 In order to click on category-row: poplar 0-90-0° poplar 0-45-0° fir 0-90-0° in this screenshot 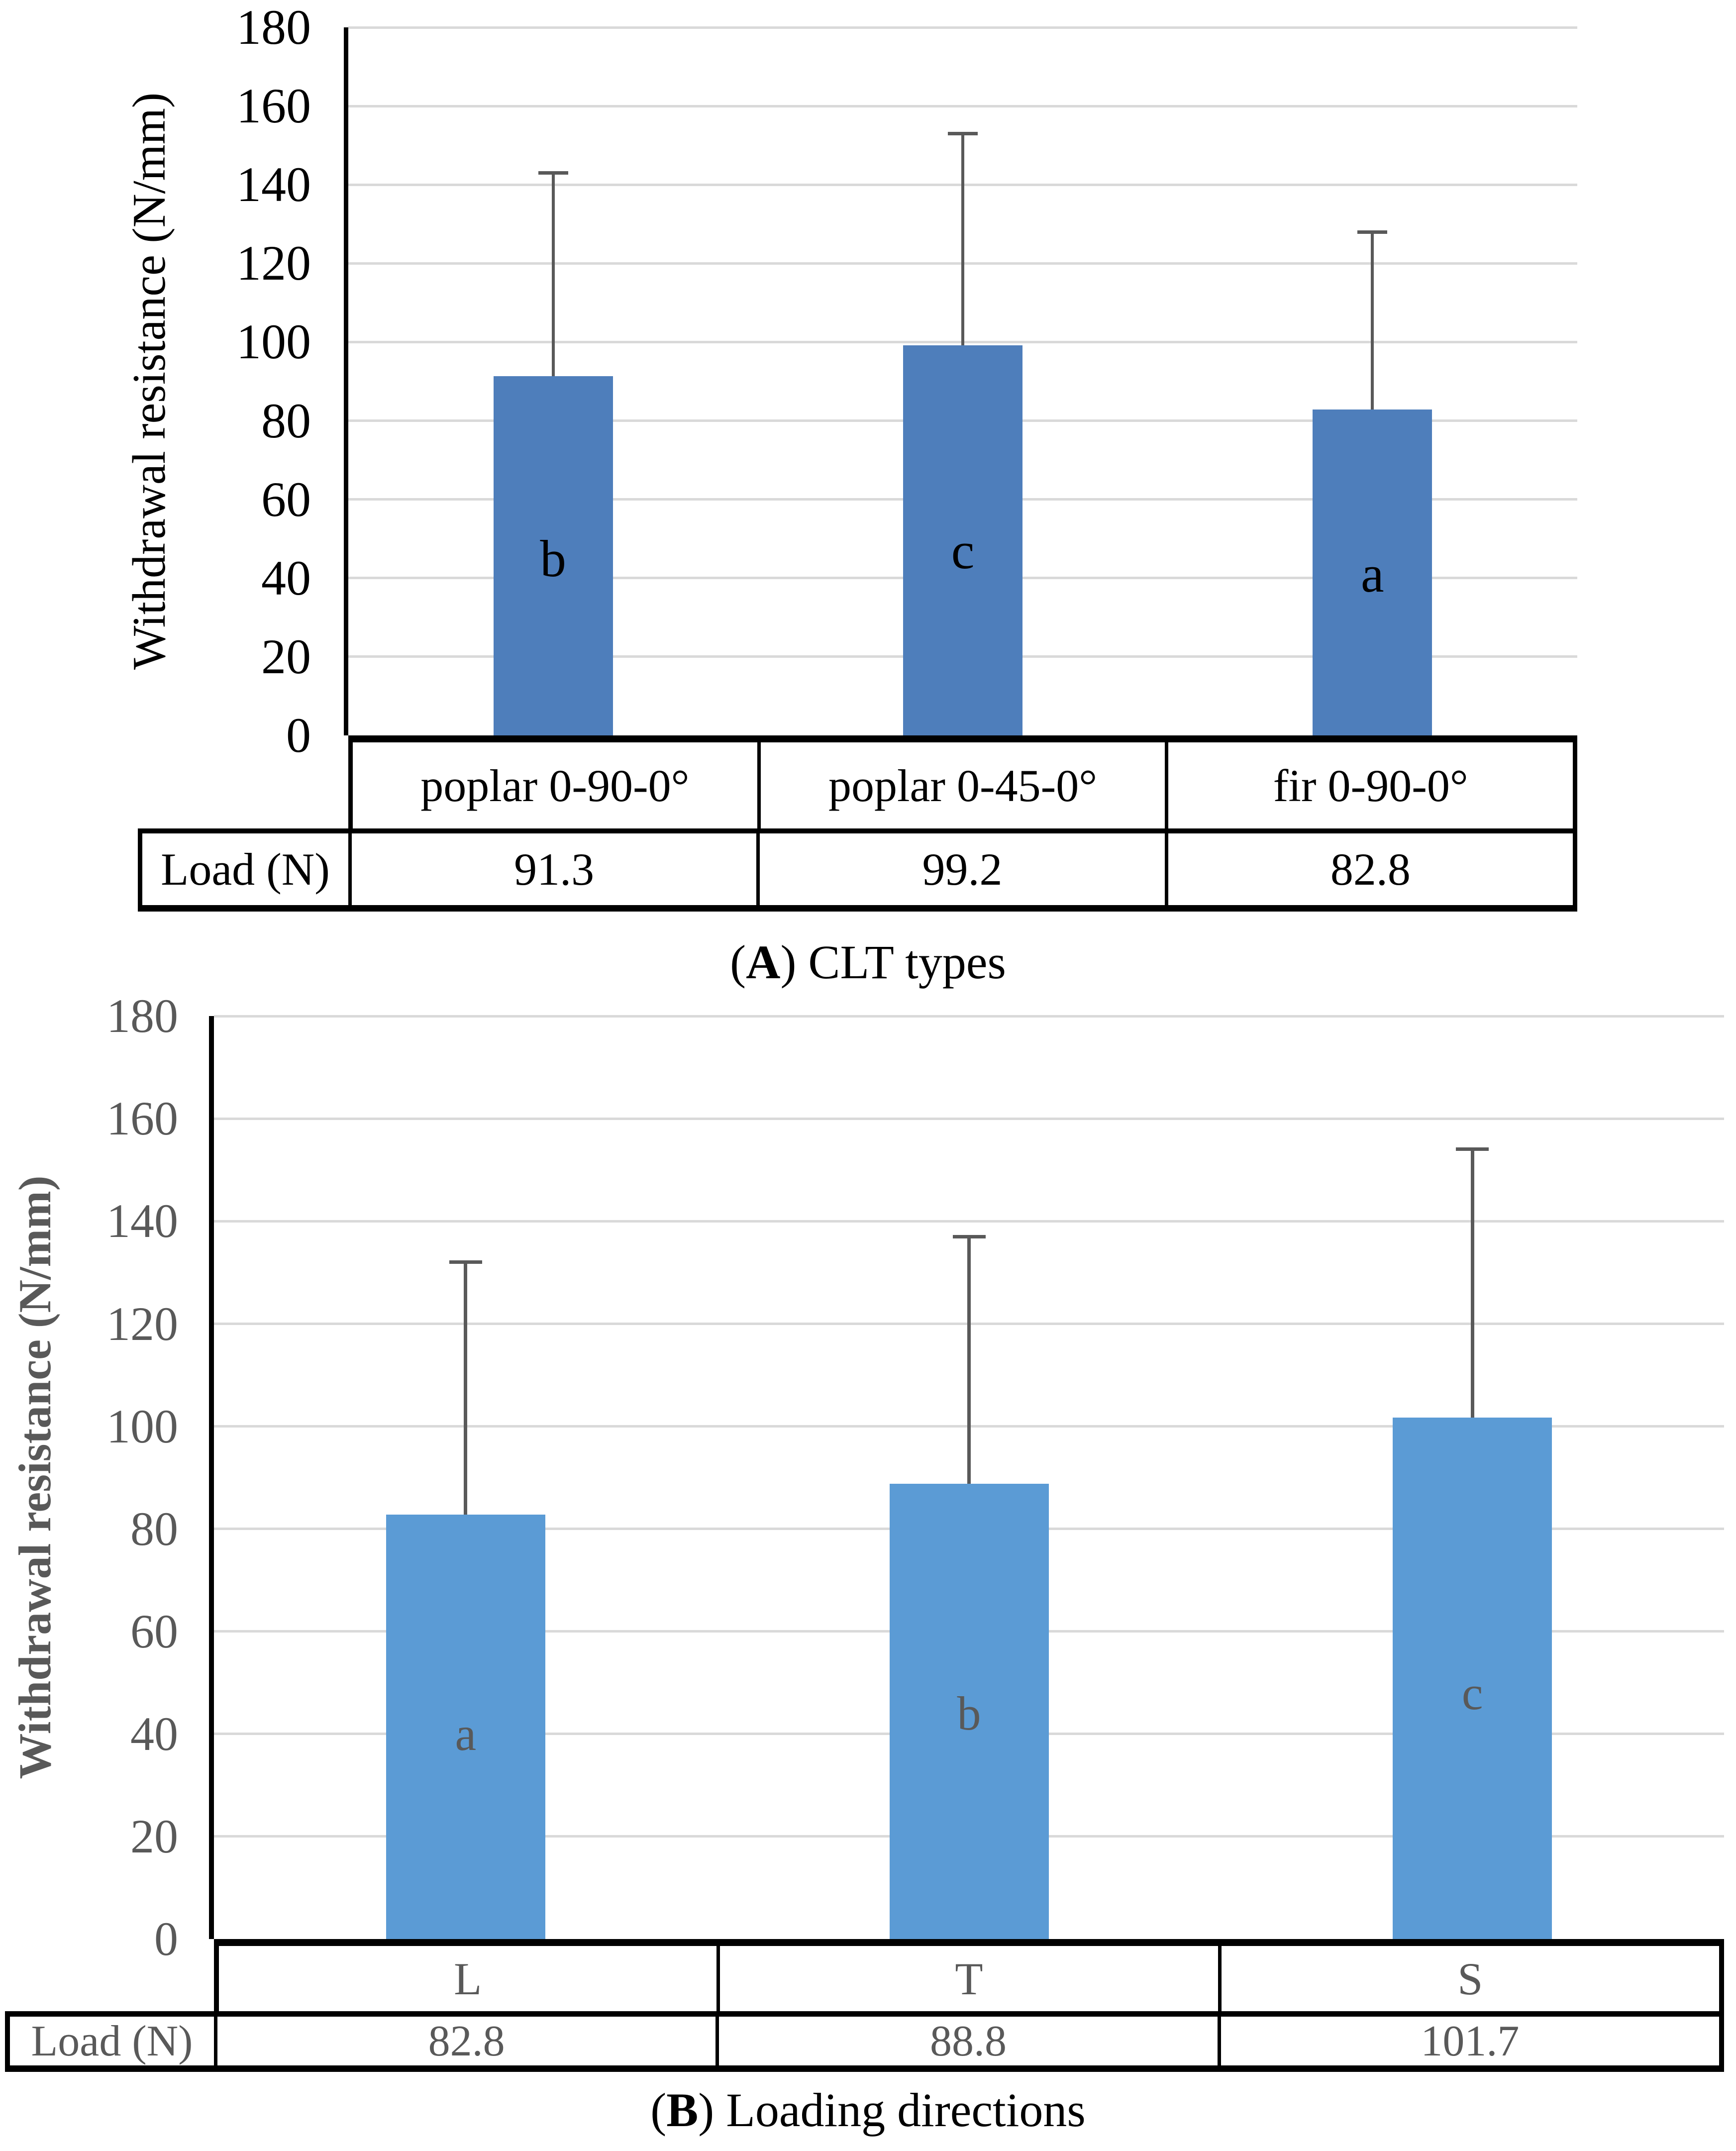, I will do `click(963, 782)`.